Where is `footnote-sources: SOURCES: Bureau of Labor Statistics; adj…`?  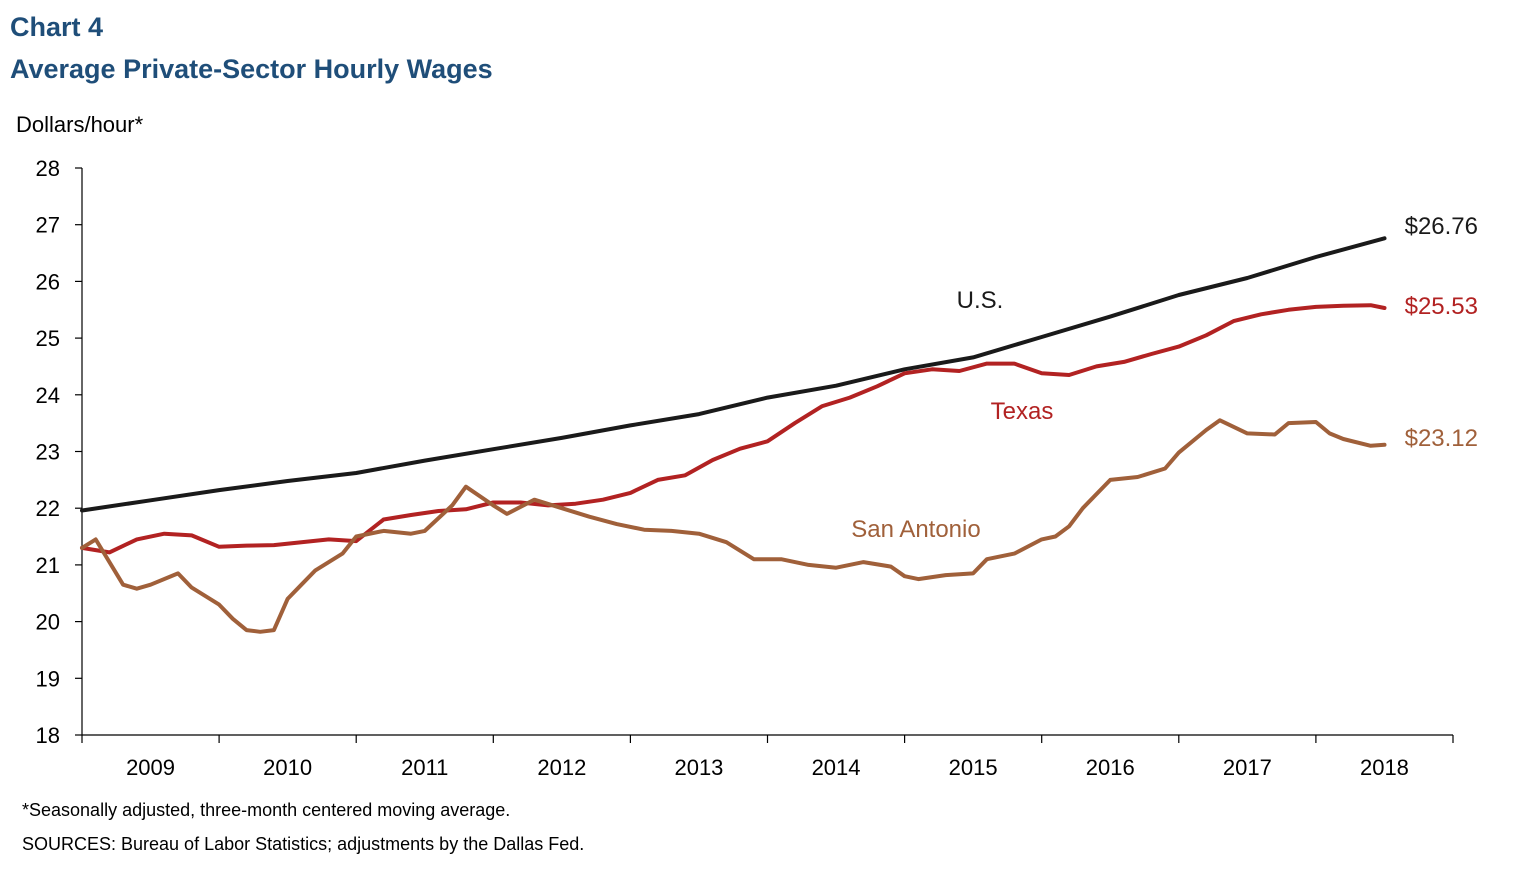 footnote-sources: SOURCES: Bureau of Labor Statistics; adj… is located at coordinates (303, 844).